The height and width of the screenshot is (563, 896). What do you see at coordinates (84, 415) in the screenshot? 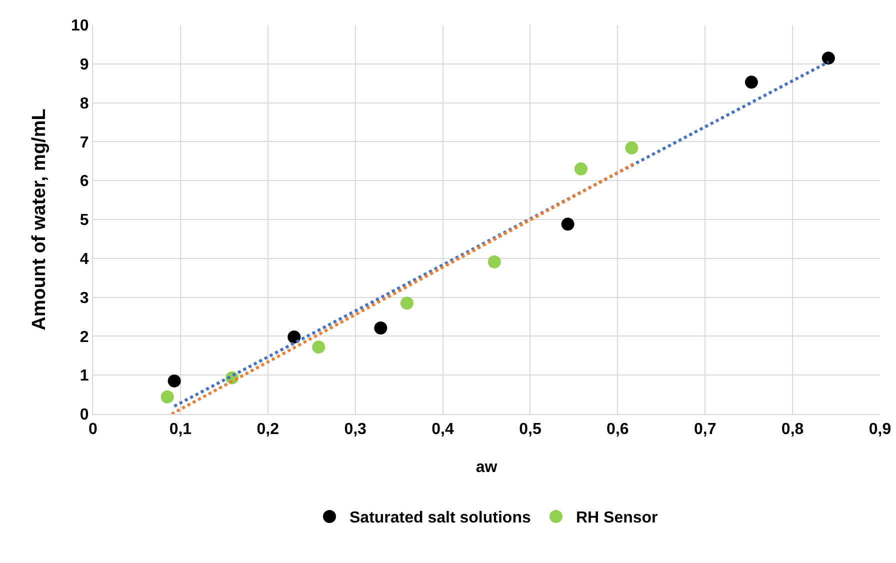
I see `y-tick-label: 0` at bounding box center [84, 415].